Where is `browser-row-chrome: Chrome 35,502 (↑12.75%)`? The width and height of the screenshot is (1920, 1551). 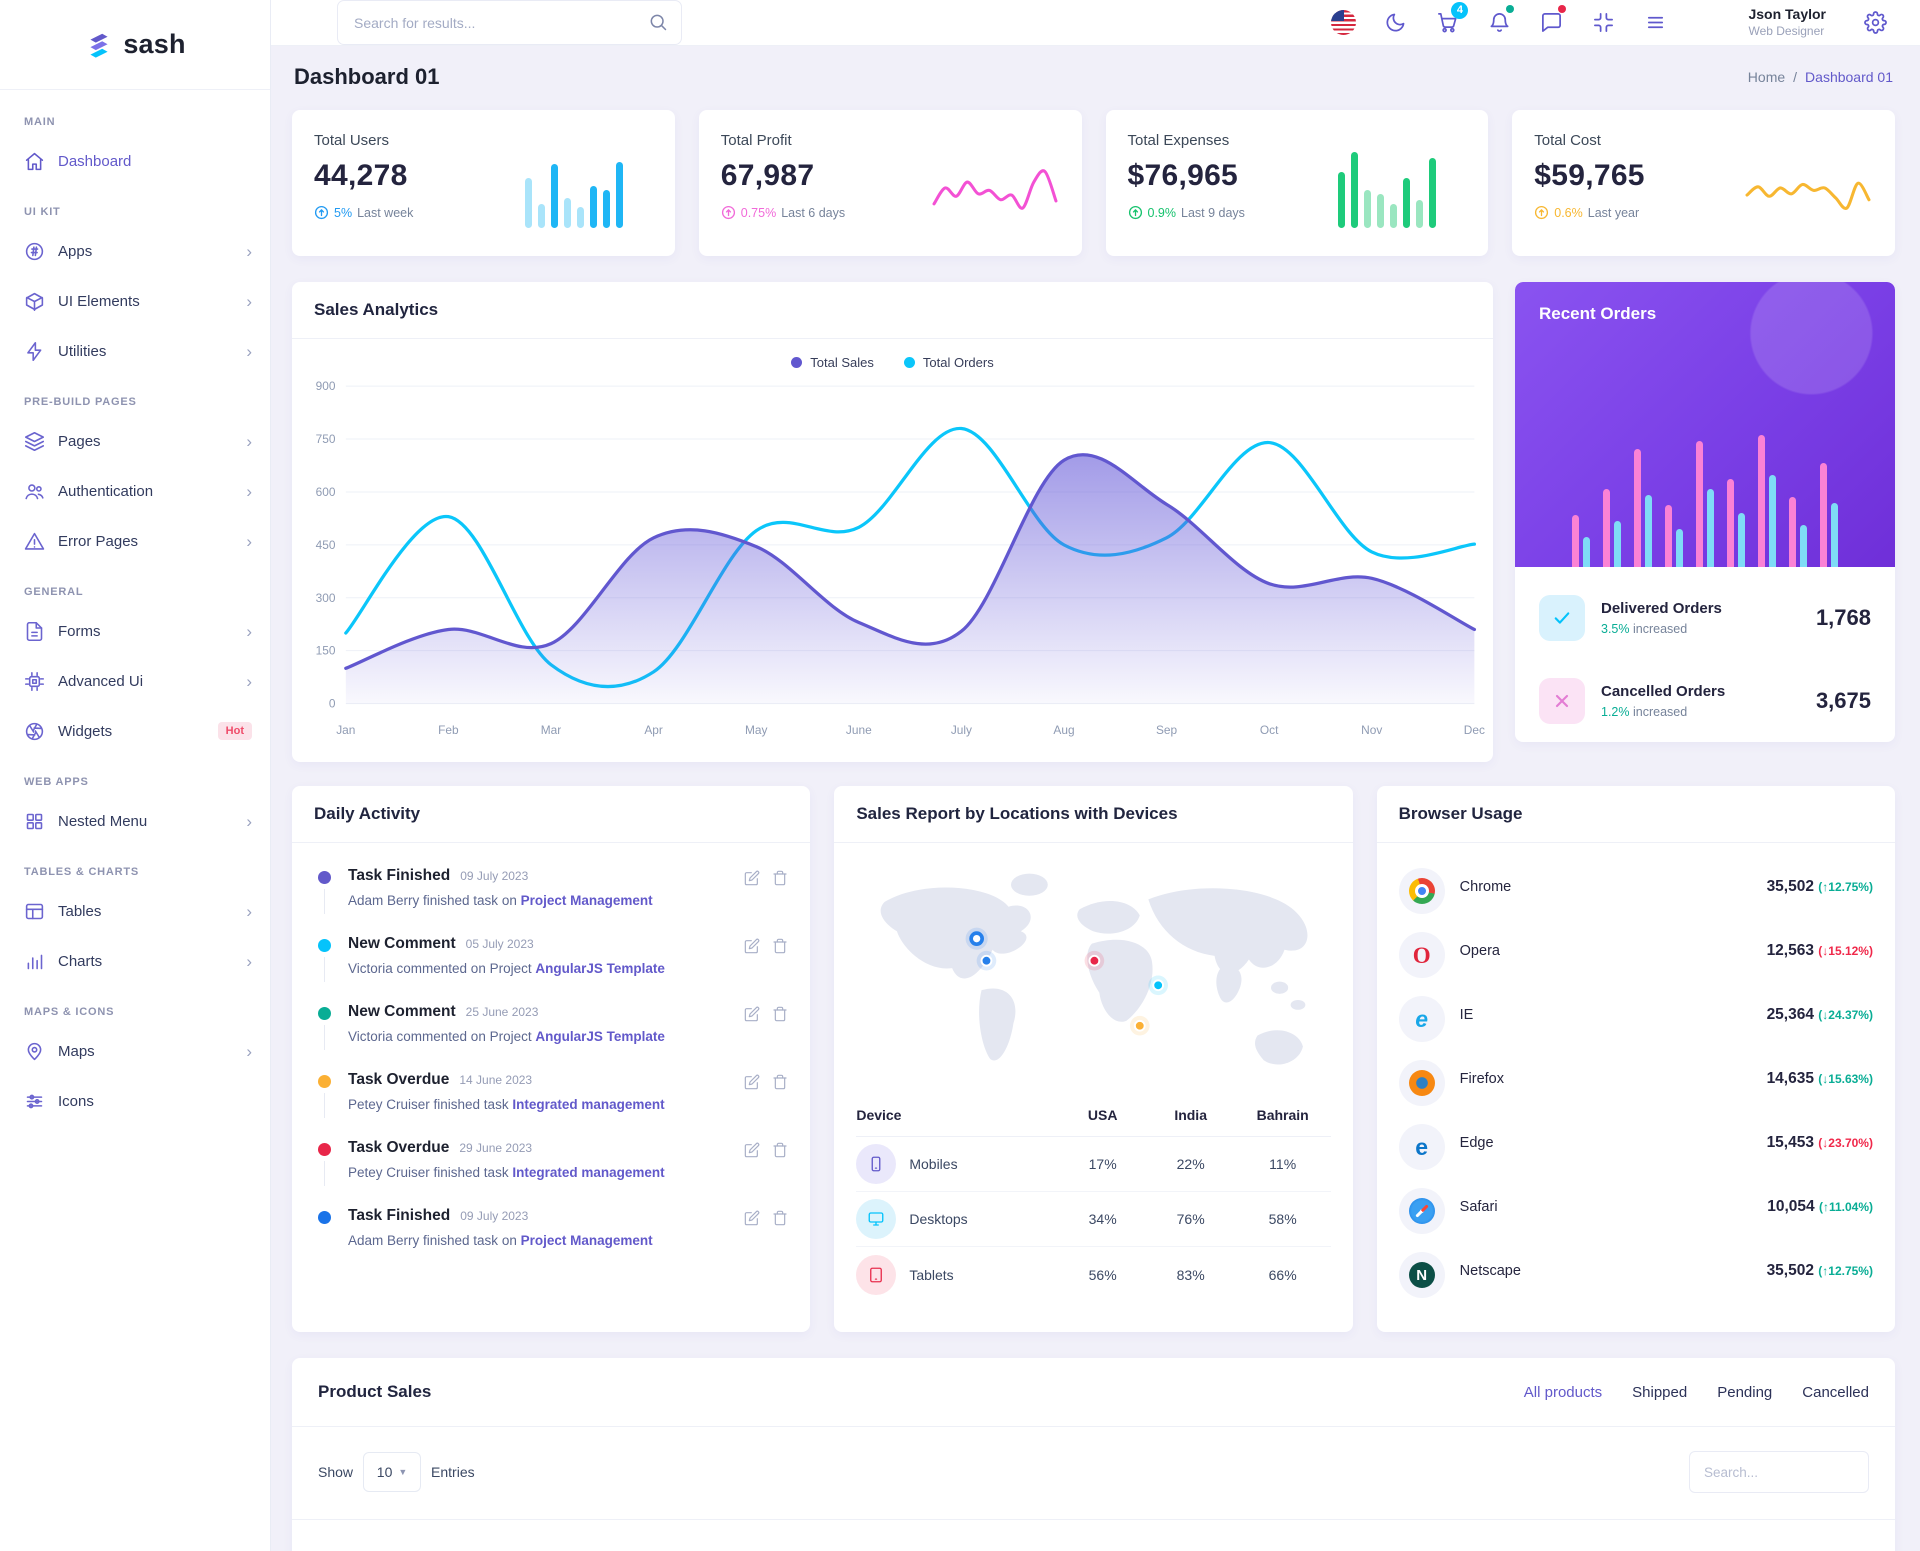 browser-row-chrome: Chrome 35,502 (↑12.75%) is located at coordinates (1635, 891).